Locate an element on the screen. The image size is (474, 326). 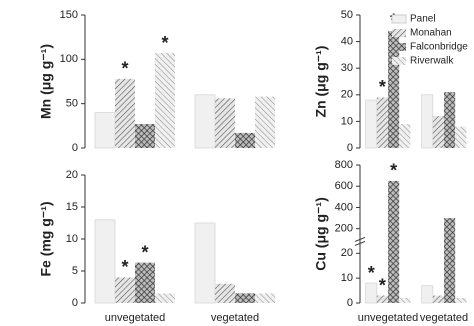
y-tick-label: 15 is located at coordinates (72, 207).